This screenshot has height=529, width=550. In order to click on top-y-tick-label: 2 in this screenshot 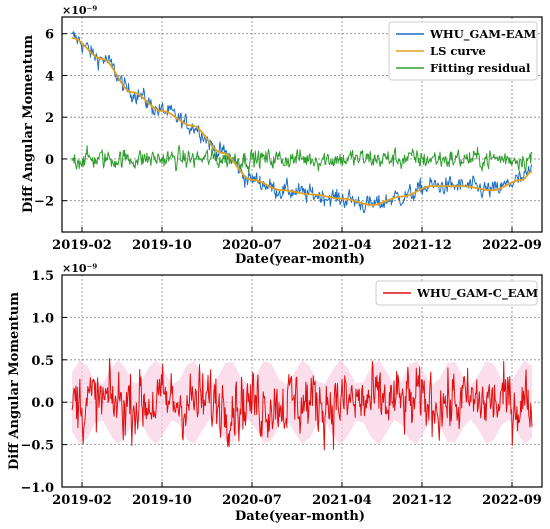, I will do `click(49, 118)`.